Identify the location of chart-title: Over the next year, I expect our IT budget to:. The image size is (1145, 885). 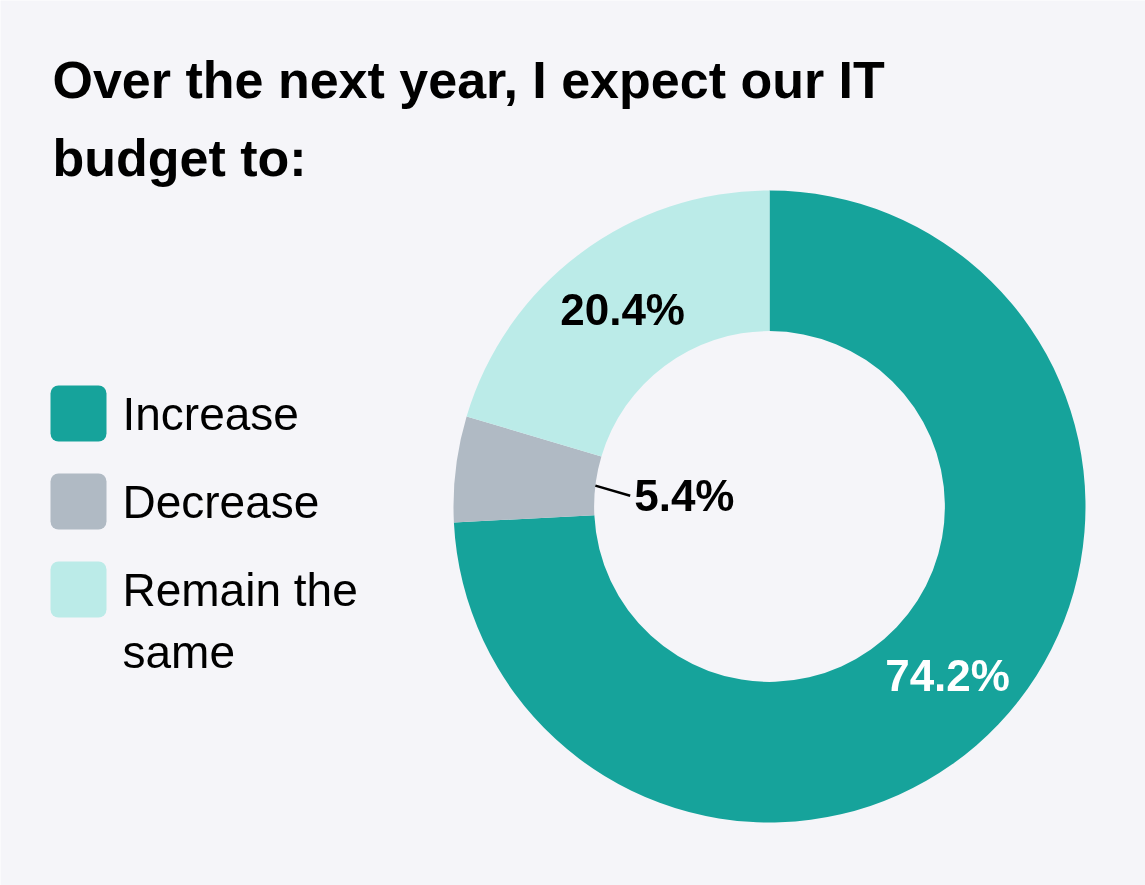
(469, 118).